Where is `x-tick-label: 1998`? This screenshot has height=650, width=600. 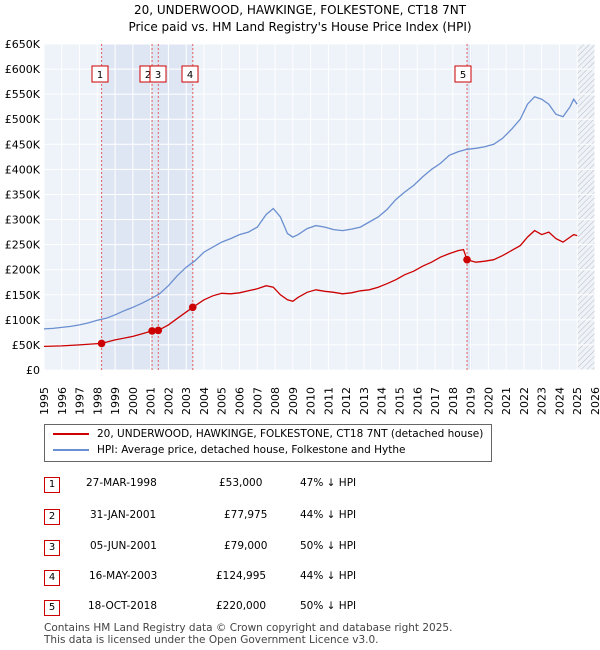
x-tick-label: 1998 is located at coordinates (97, 401).